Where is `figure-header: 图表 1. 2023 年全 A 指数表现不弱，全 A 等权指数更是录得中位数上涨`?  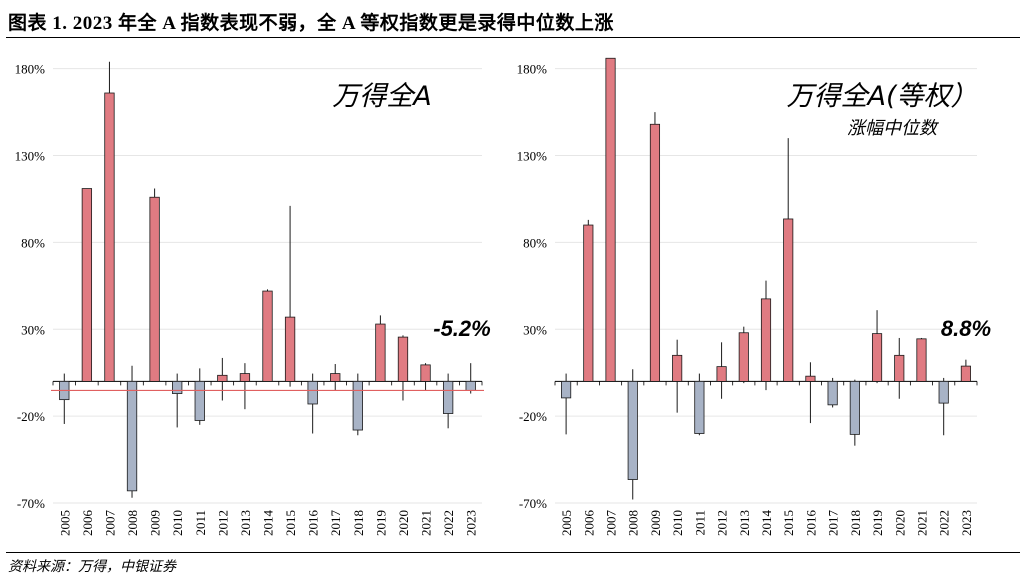 figure-header: 图表 1. 2023 年全 A 指数表现不弱，全 A 等权指数更是录得中位数上涨 is located at coordinates (513, 21).